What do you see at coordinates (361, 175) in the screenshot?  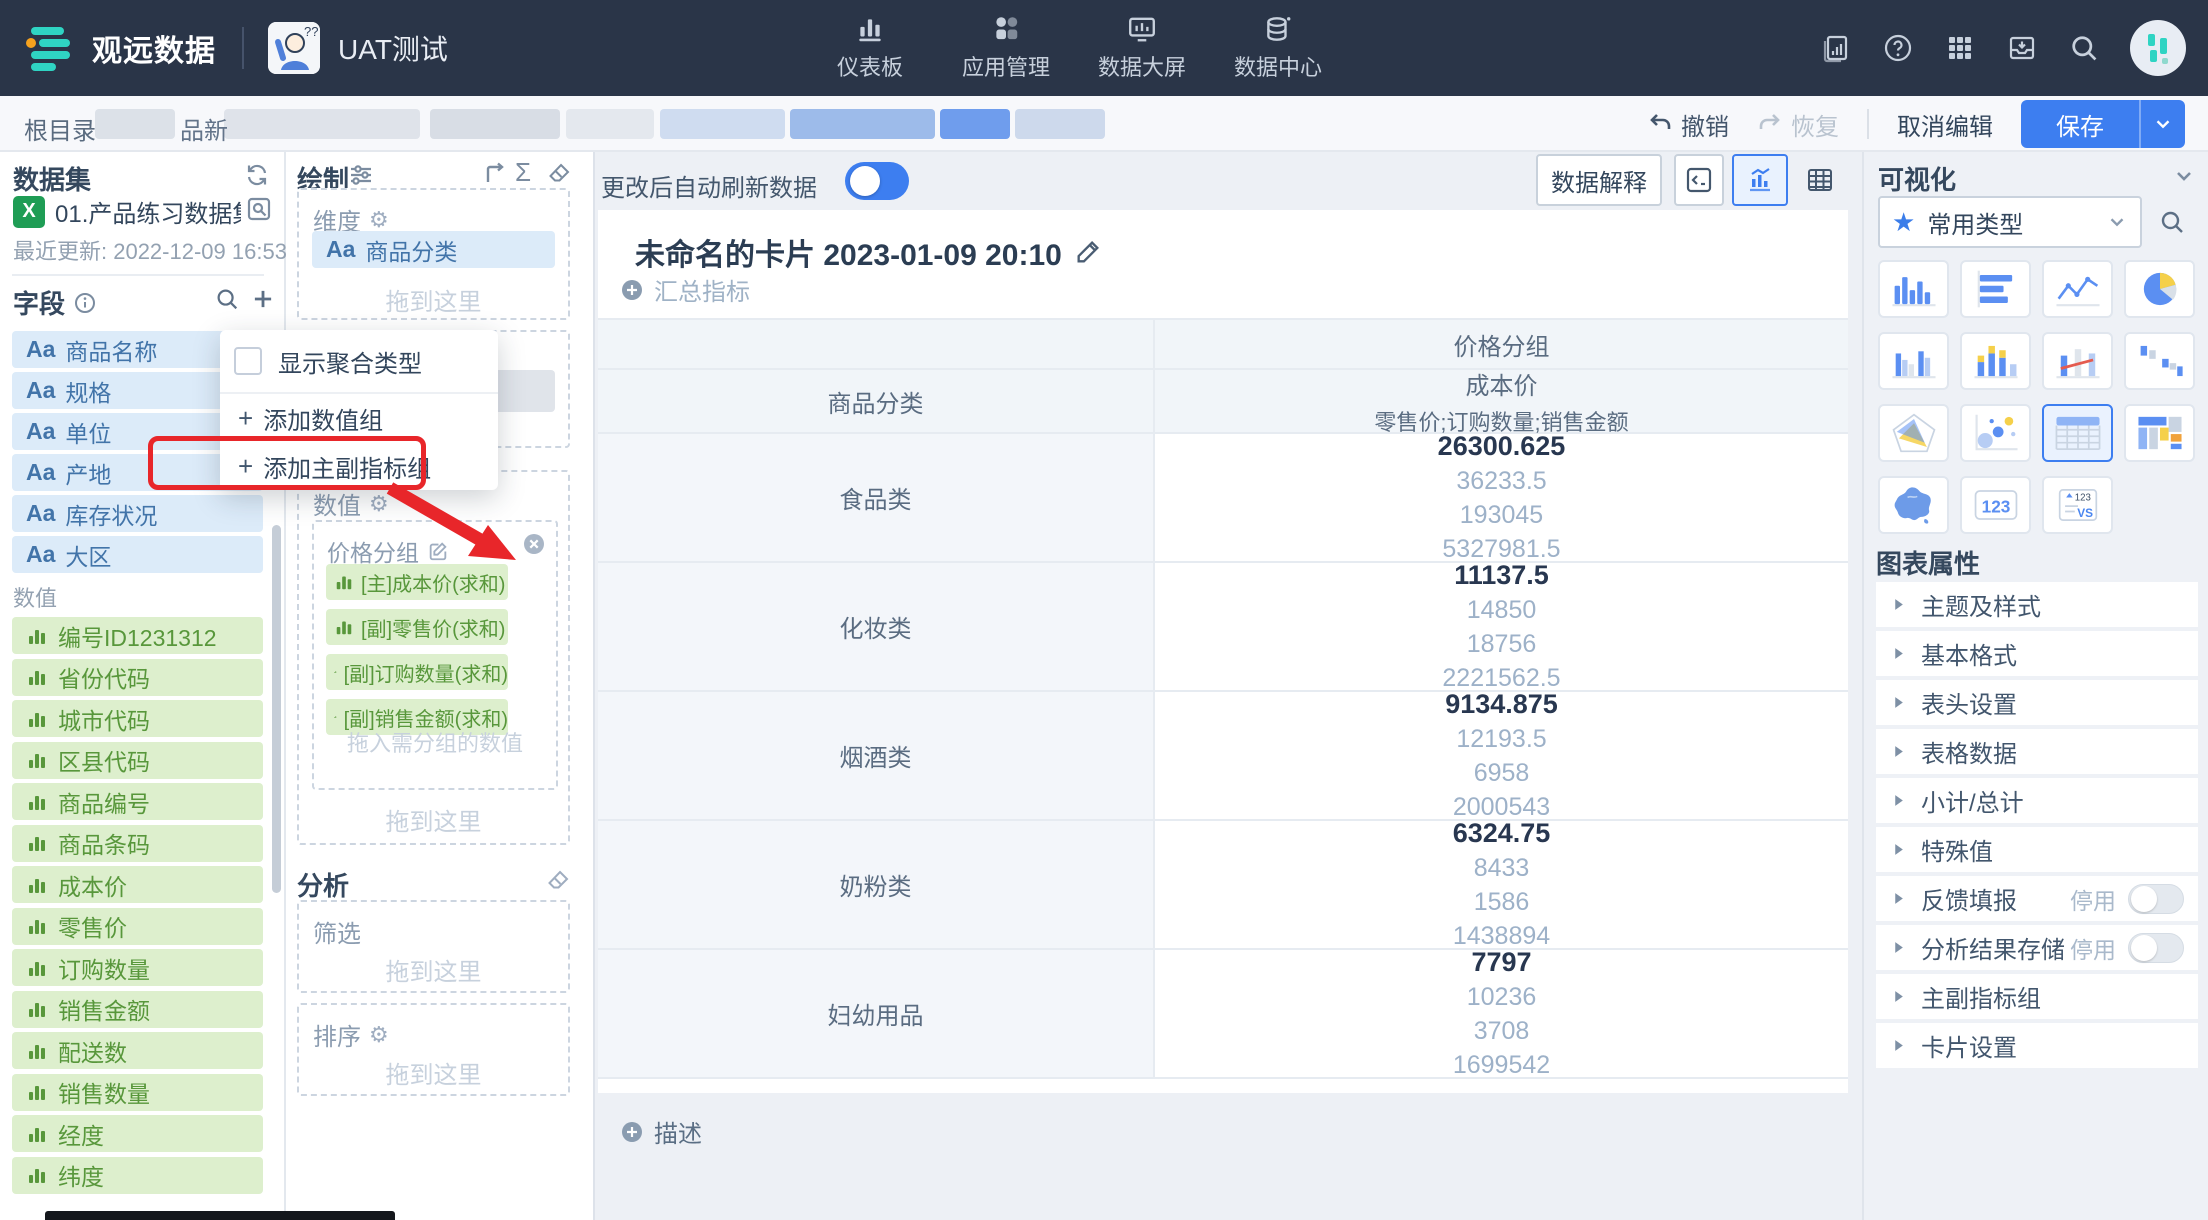 I see `draw-settings-icon` at bounding box center [361, 175].